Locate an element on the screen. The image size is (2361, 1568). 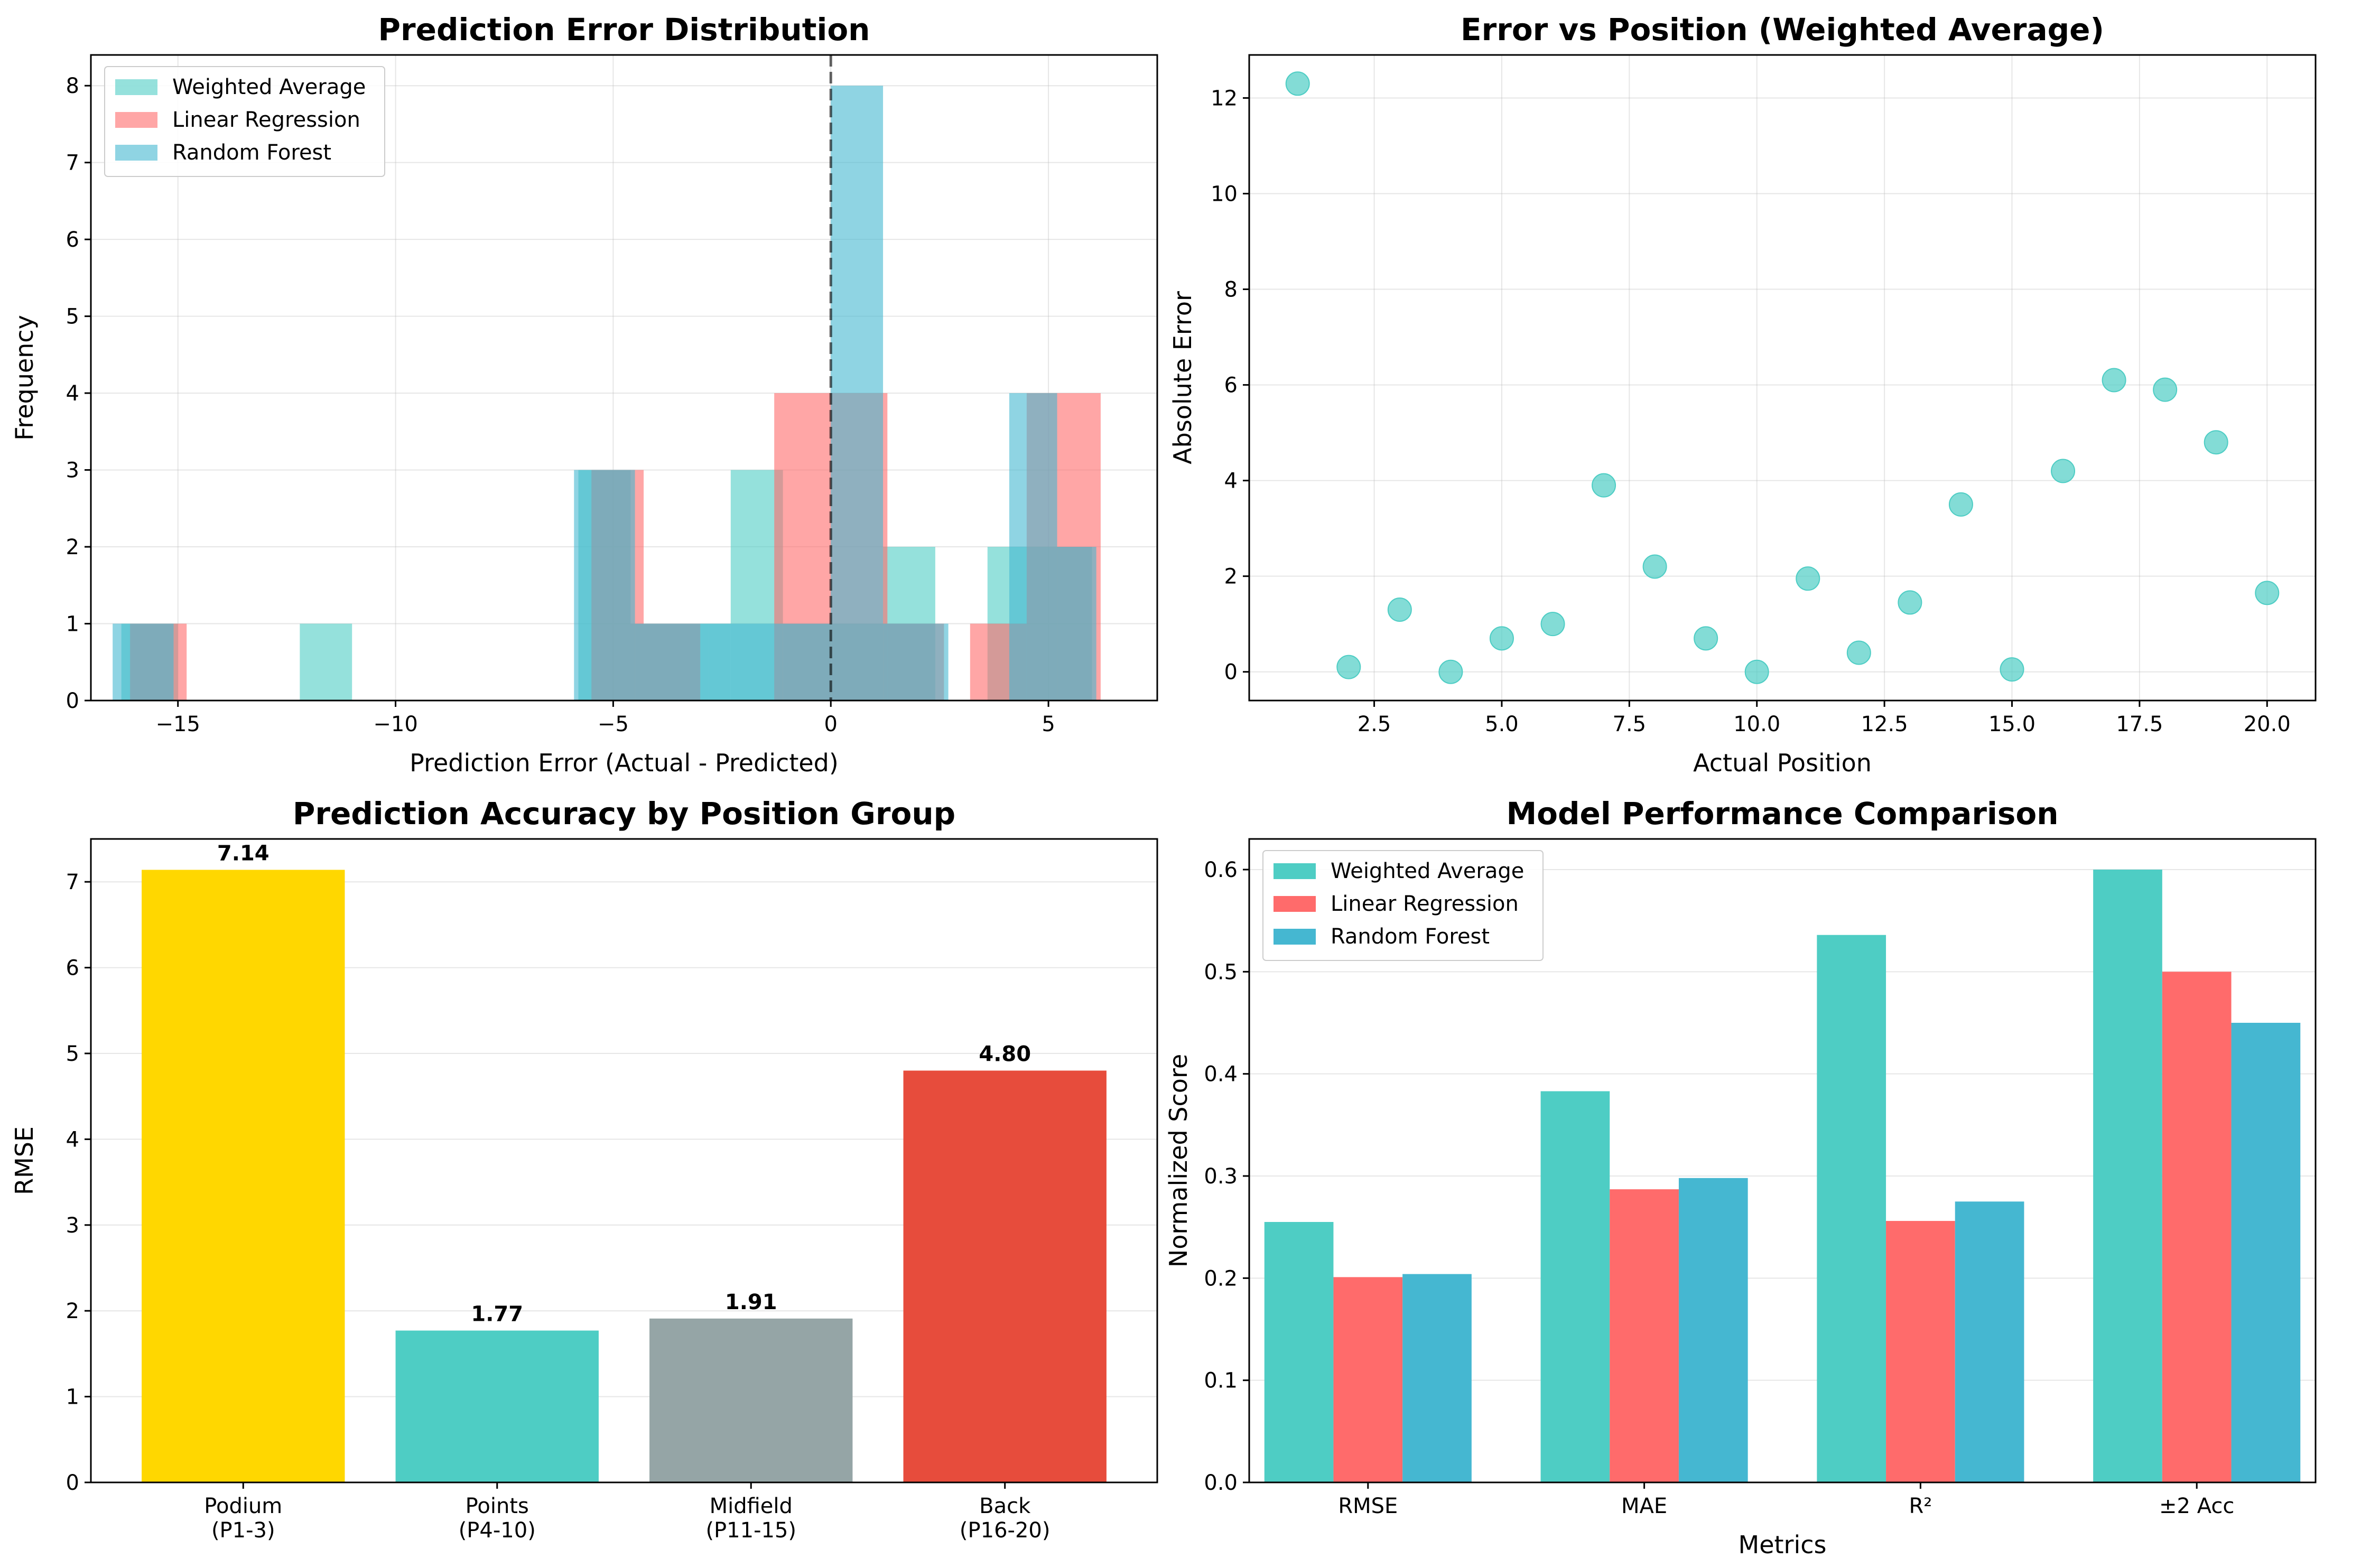
hist-x-tick-label: 5 is located at coordinates (1048, 724).